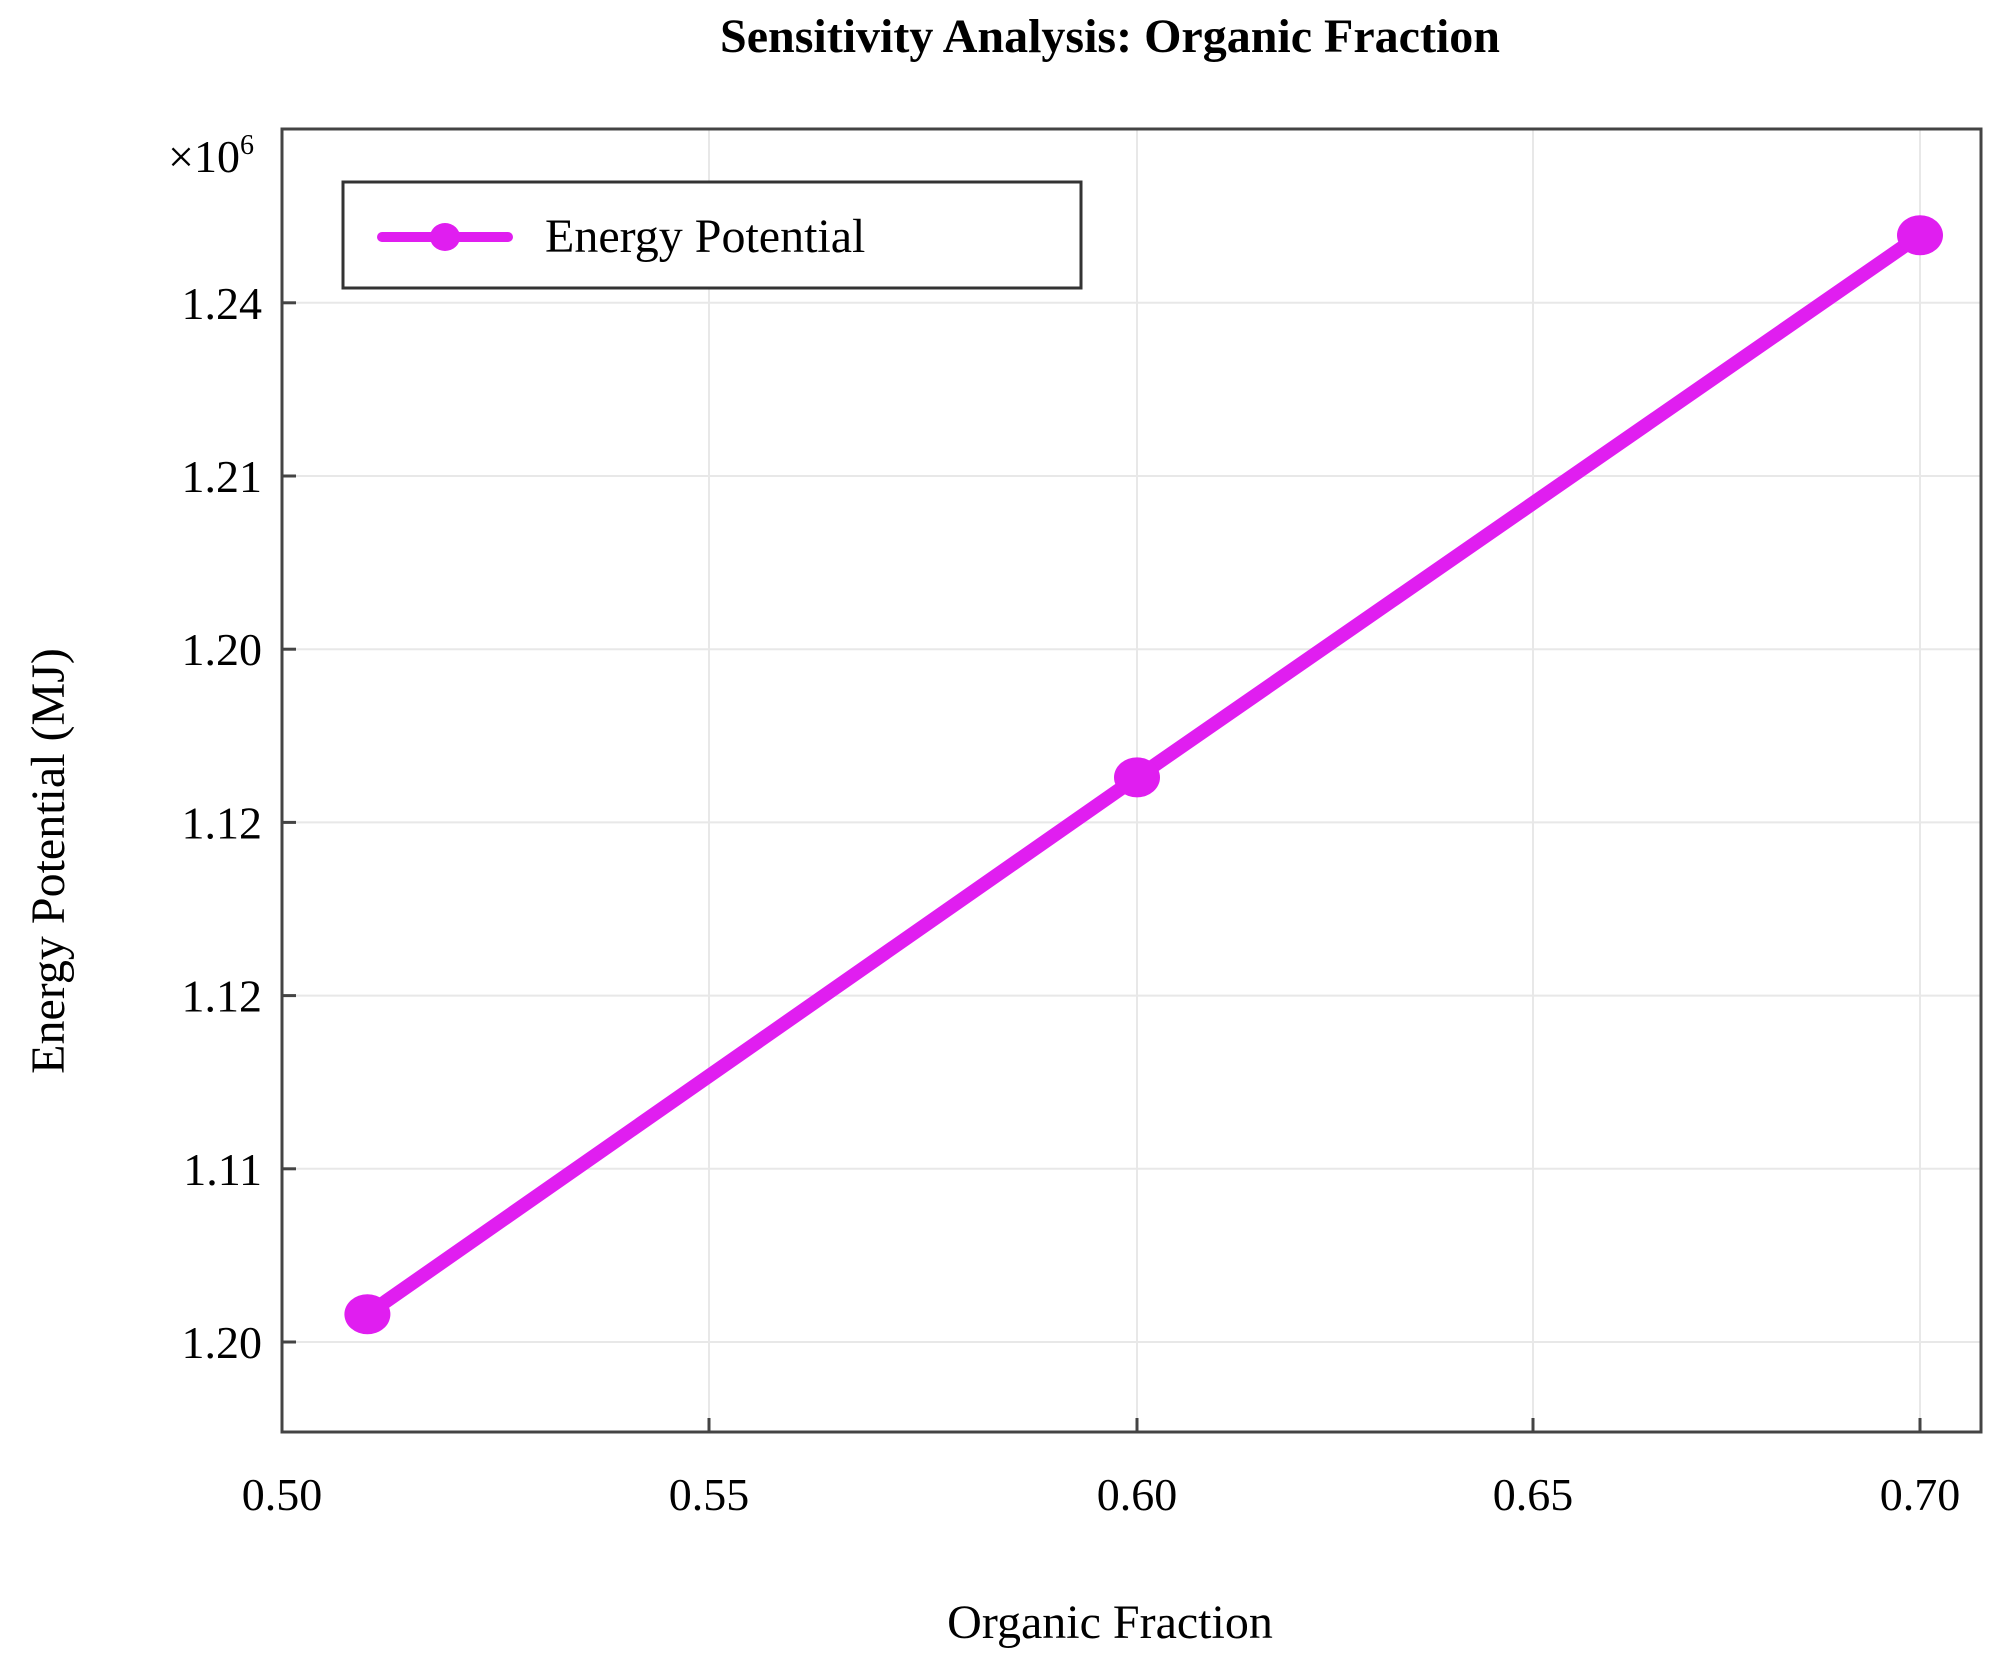 This screenshot has height=1659, width=2000. Describe the element at coordinates (1137, 1494) in the screenshot. I see `x-tick-label: 0.60` at that location.